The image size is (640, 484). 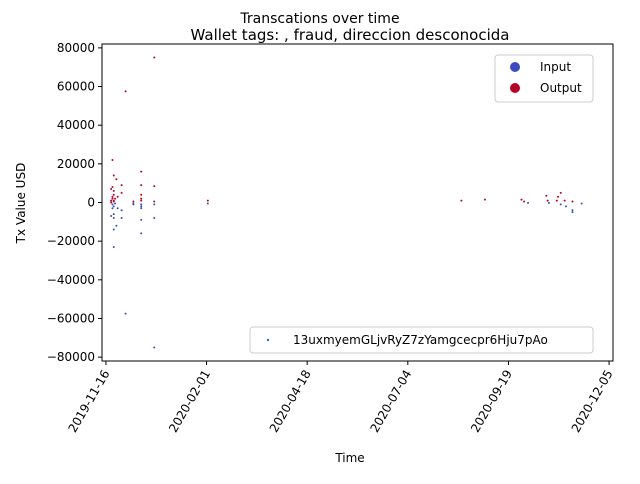 What do you see at coordinates (319, 19) in the screenshot?
I see `chart-suptitle: Transcations over time` at bounding box center [319, 19].